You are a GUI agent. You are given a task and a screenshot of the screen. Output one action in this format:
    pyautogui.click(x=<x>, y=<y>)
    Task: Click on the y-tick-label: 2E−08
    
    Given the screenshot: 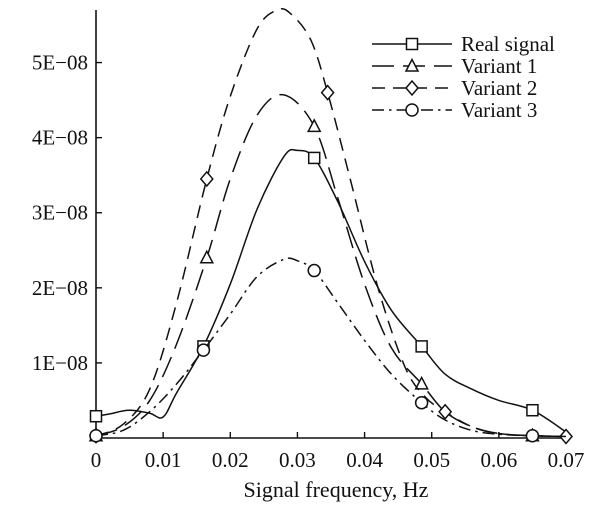 What is the action you would take?
    pyautogui.click(x=60, y=288)
    